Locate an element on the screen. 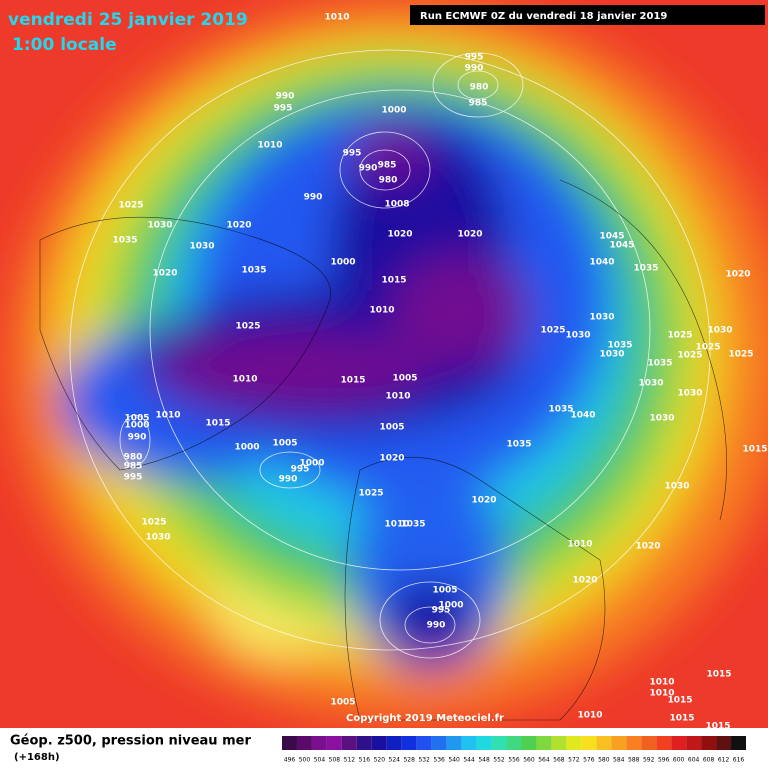 This screenshot has height=768, width=768. colorbar-label: 516 is located at coordinates (365, 760).